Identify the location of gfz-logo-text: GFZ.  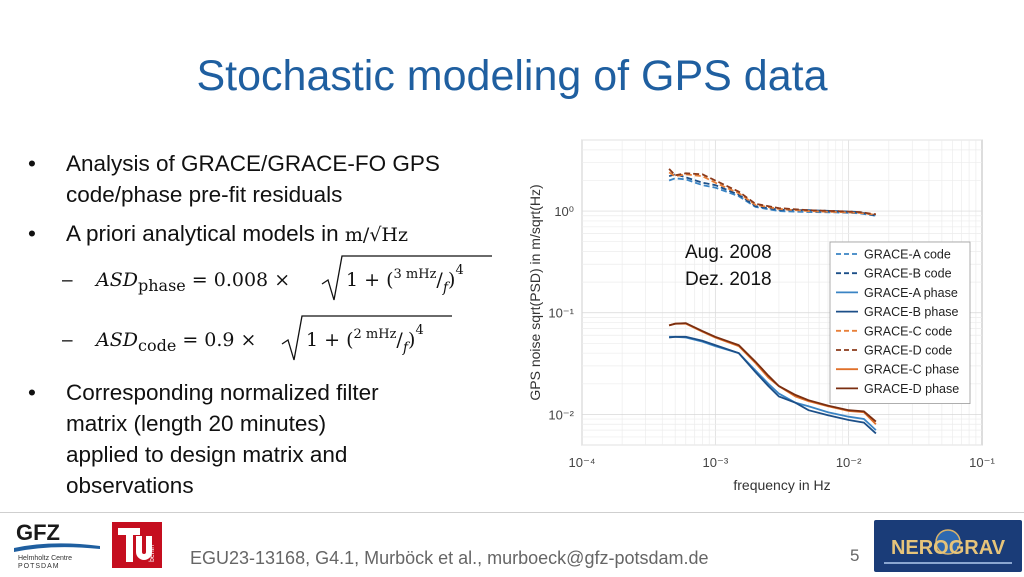
(38, 532).